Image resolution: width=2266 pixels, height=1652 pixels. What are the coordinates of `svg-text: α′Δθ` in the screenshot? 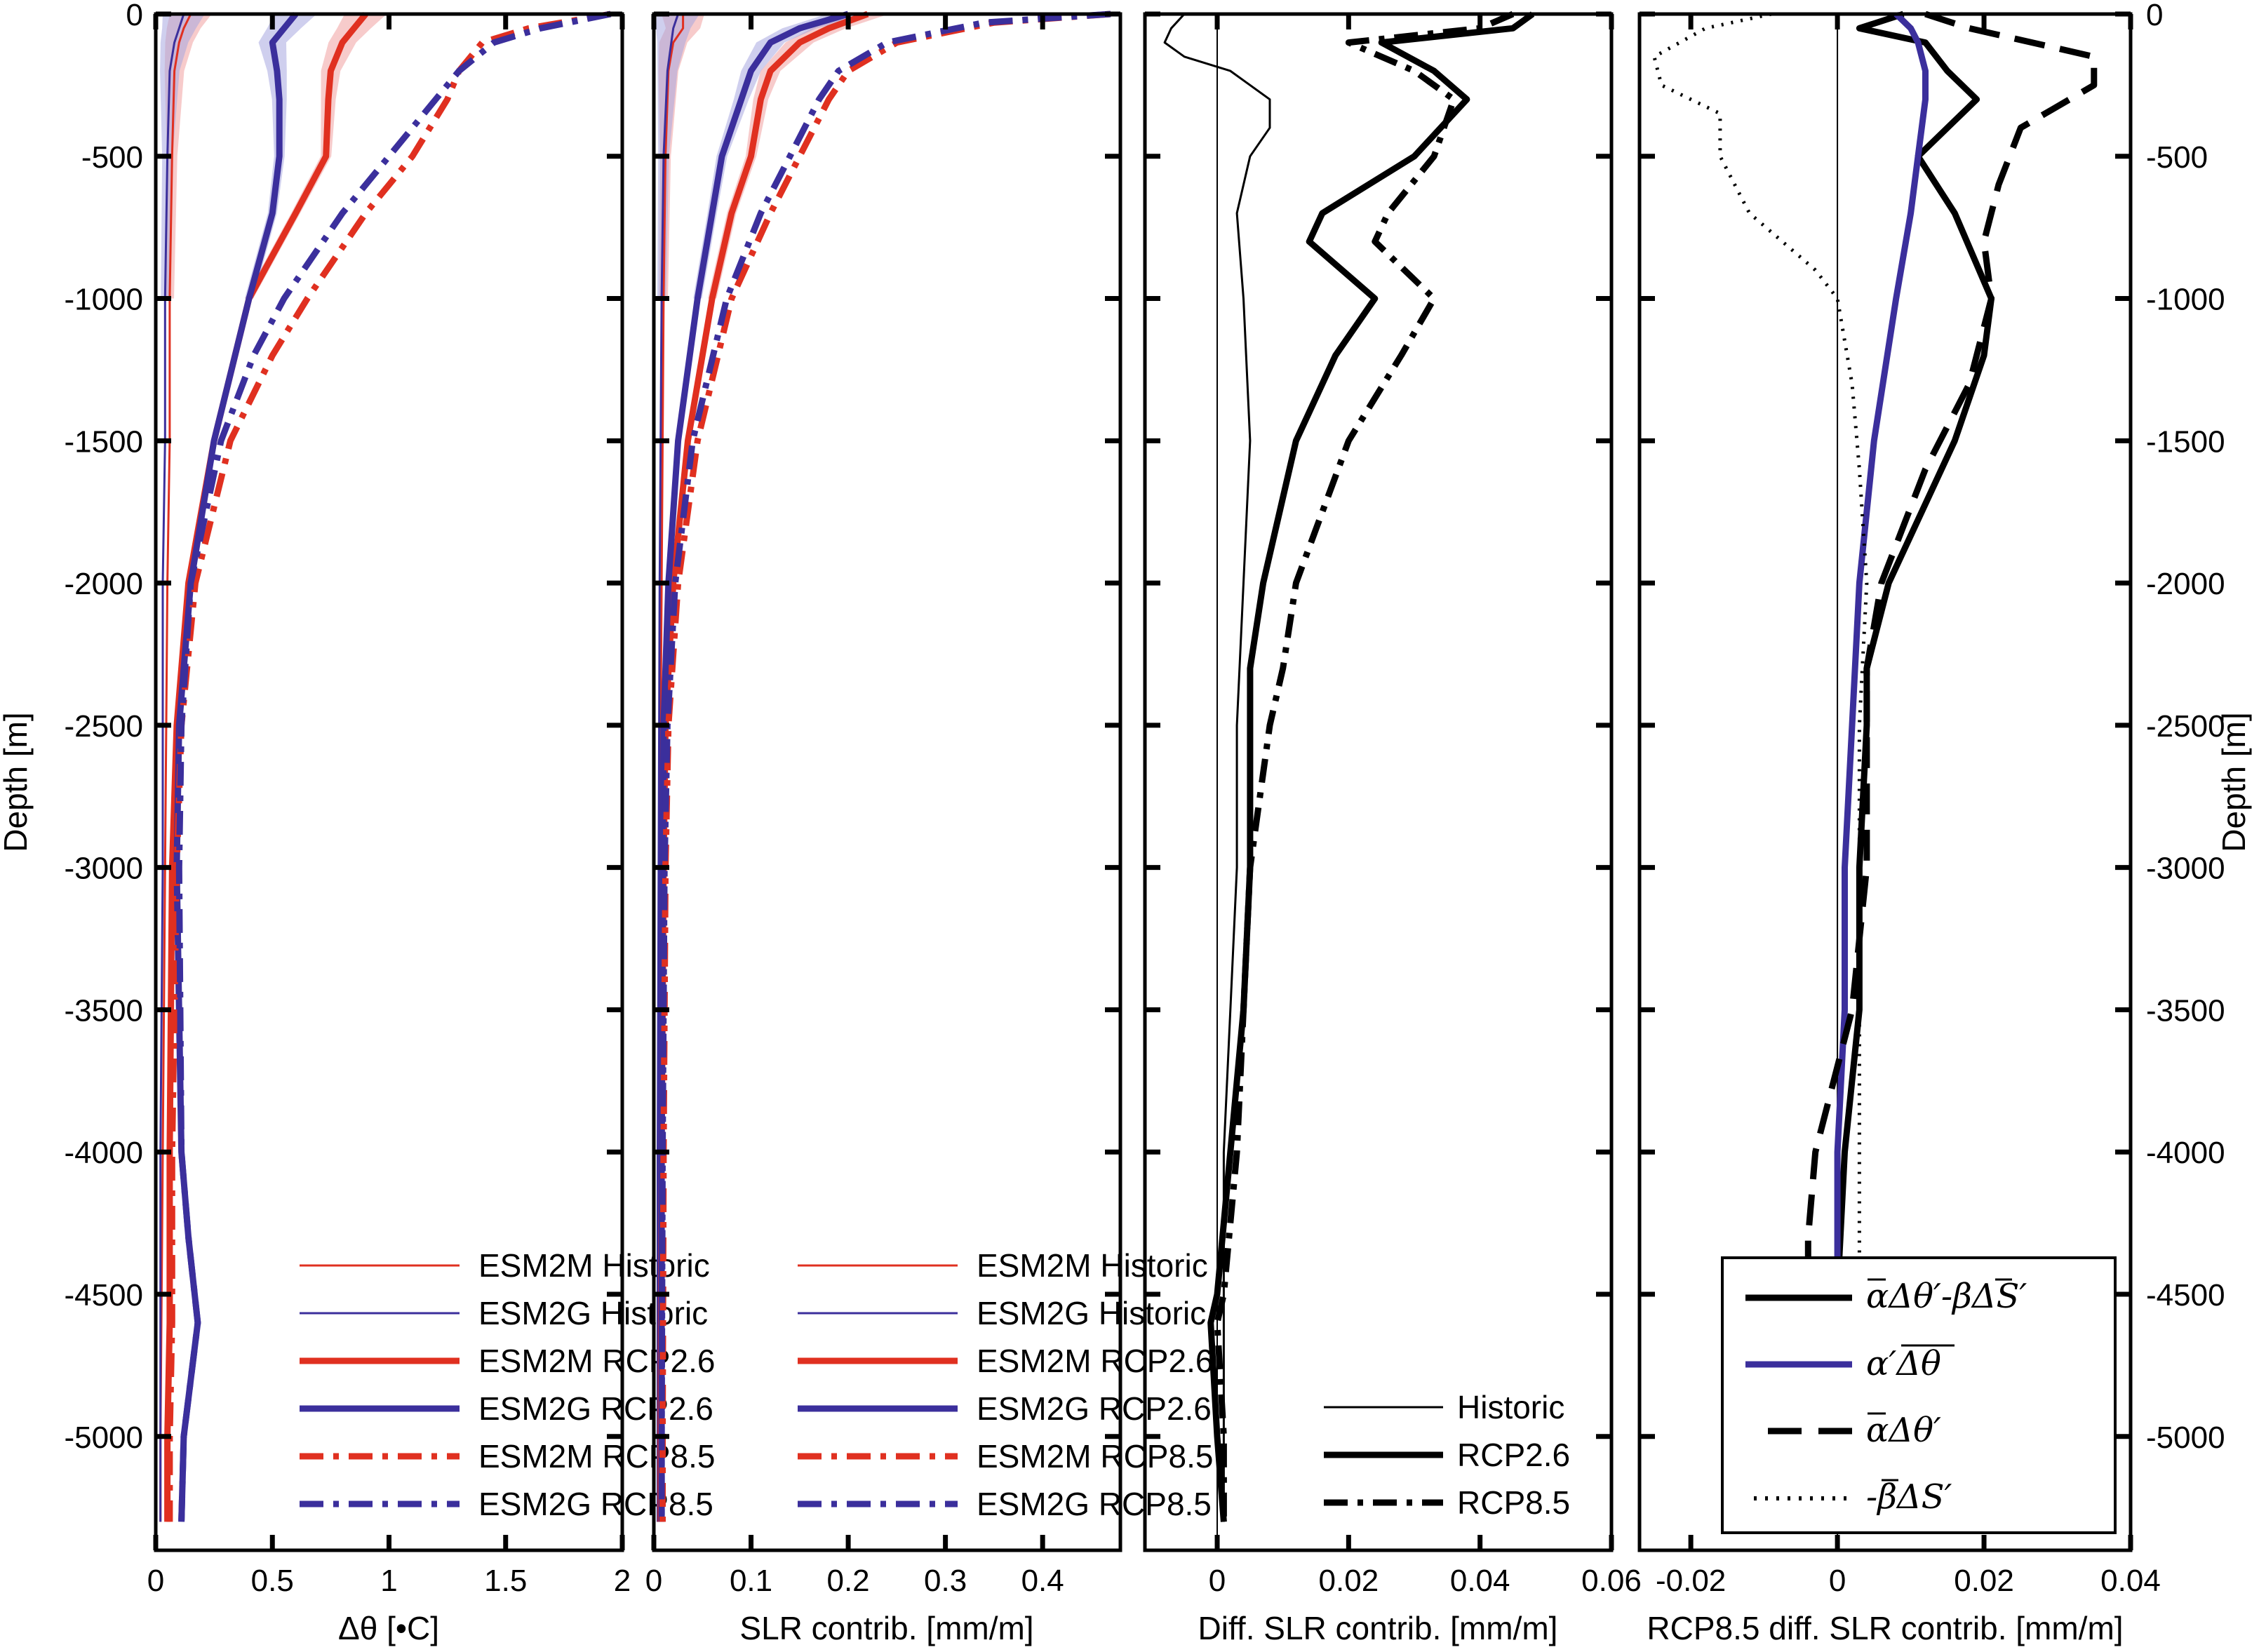 It's located at (1903, 1363).